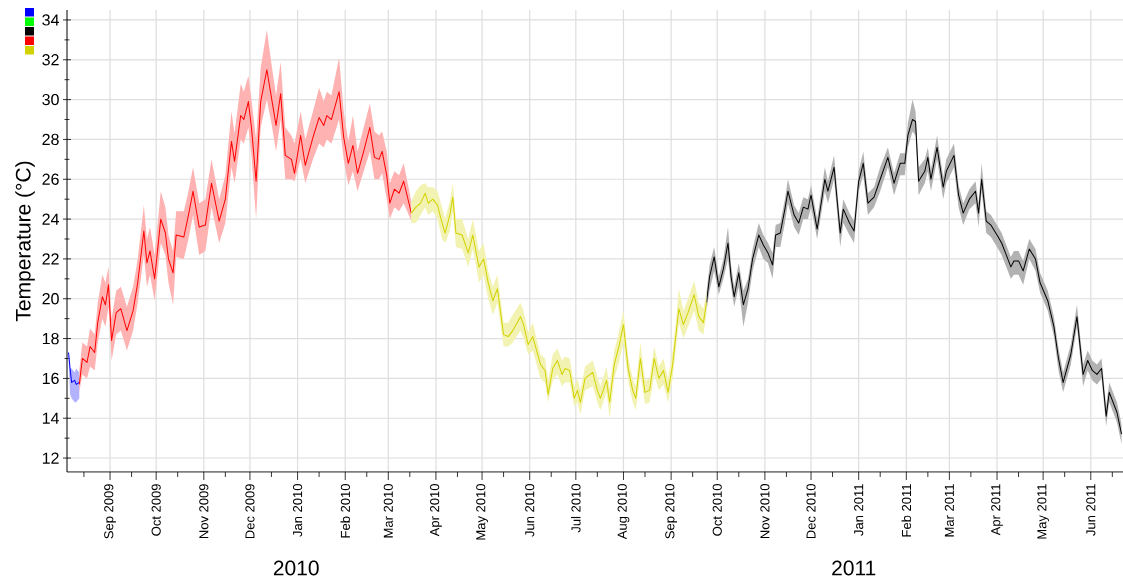 The height and width of the screenshot is (583, 1123). What do you see at coordinates (50, 179) in the screenshot?
I see `y-tick-label: 26` at bounding box center [50, 179].